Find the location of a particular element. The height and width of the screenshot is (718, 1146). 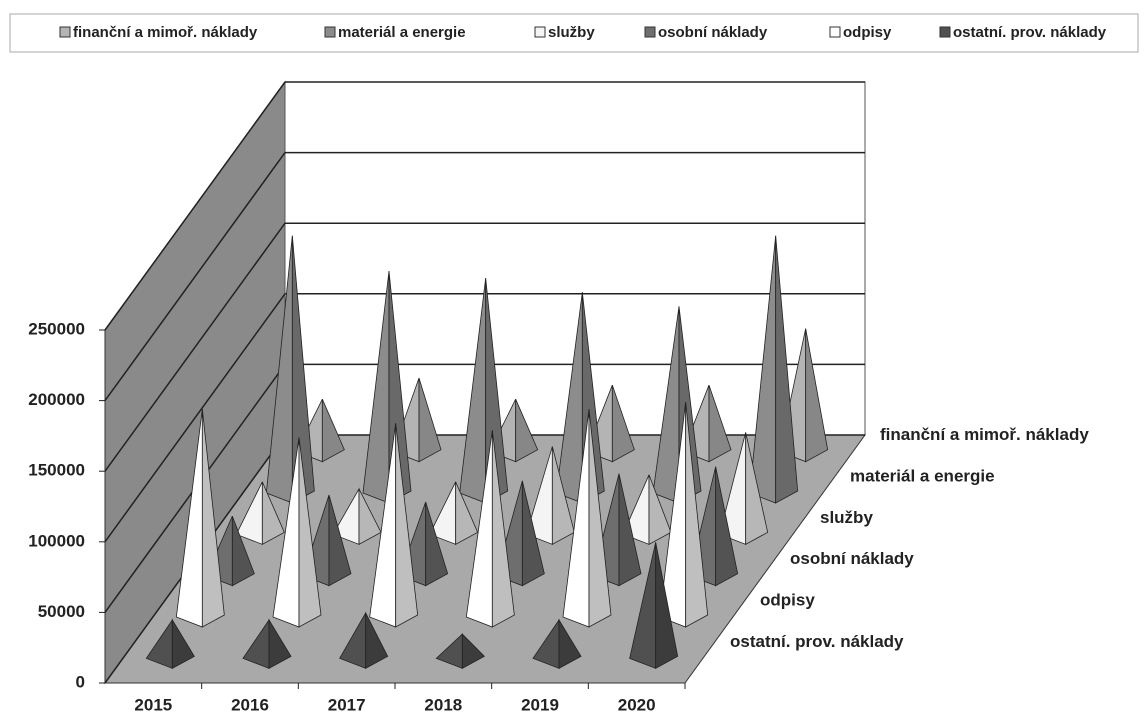

x-tick-label: 2016 is located at coordinates (250, 704).